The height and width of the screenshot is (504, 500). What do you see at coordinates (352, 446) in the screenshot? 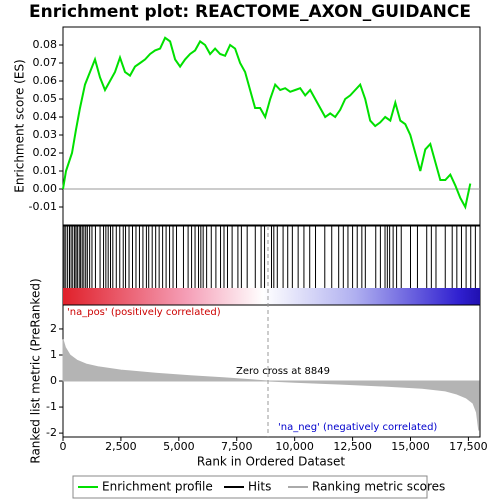
I see `x-tick-label: 12,500` at bounding box center [352, 446].